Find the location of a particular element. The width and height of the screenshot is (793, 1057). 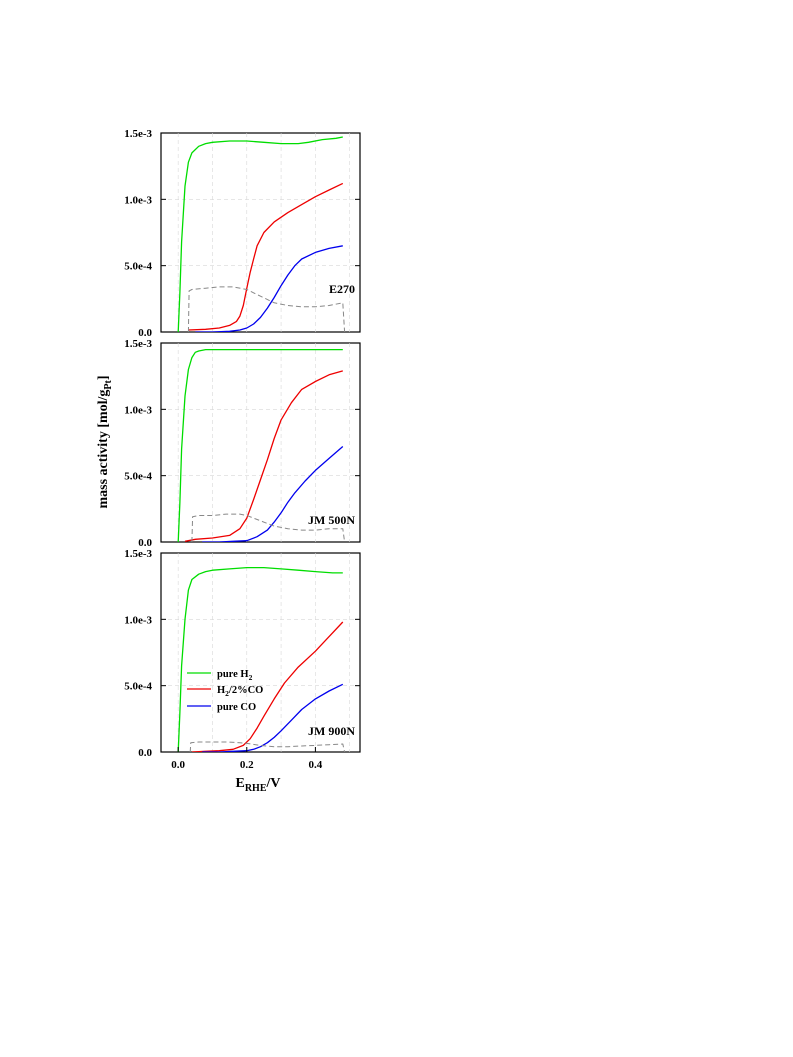

legend-entry-pure-h2: pure H2 is located at coordinates (220, 675).